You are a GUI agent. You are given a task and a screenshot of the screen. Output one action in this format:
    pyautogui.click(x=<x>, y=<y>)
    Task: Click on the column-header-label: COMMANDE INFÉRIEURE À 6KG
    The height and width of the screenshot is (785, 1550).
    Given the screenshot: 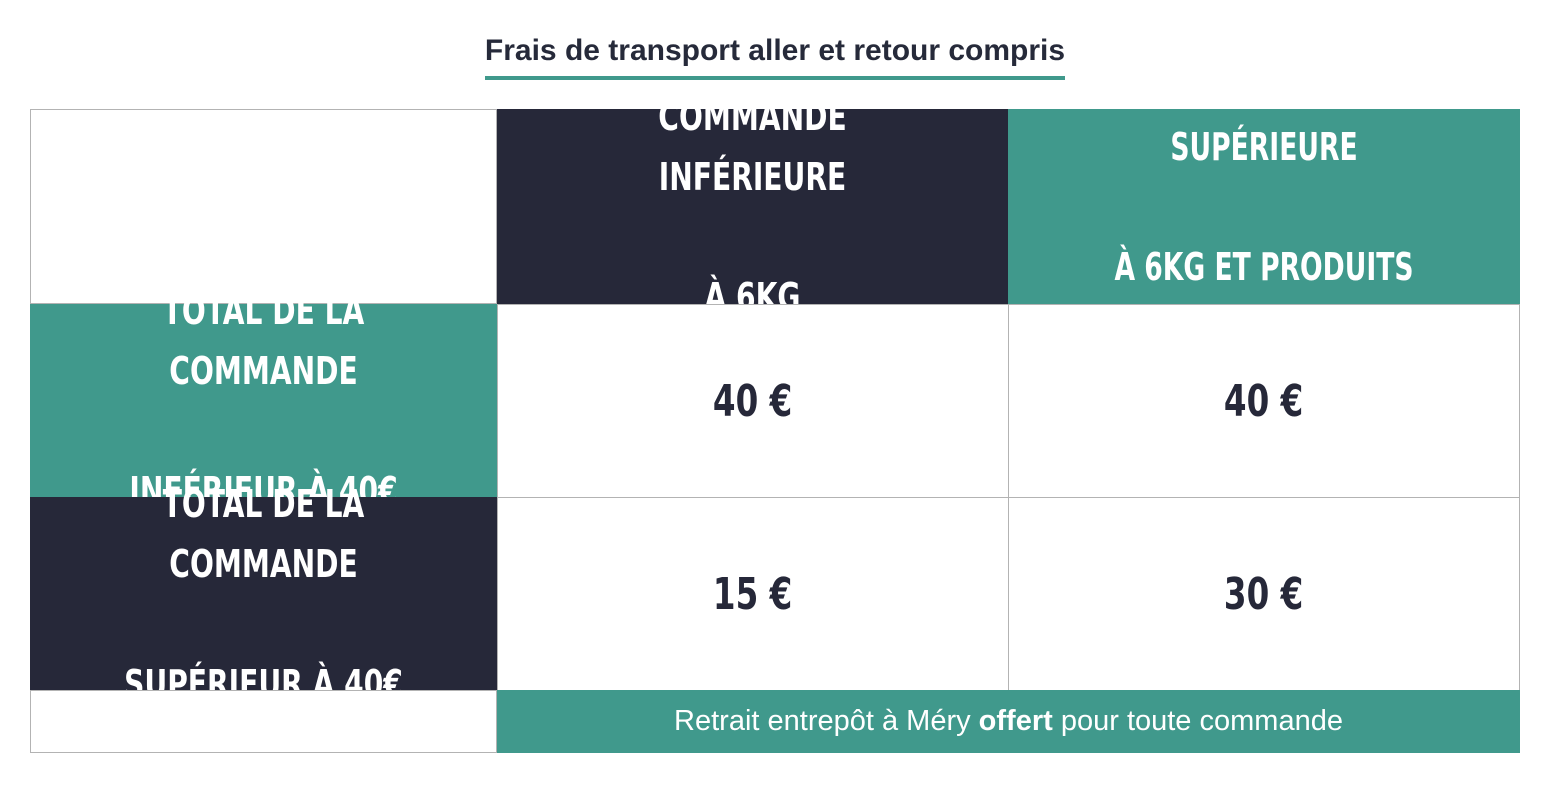 What is the action you would take?
    pyautogui.click(x=752, y=207)
    